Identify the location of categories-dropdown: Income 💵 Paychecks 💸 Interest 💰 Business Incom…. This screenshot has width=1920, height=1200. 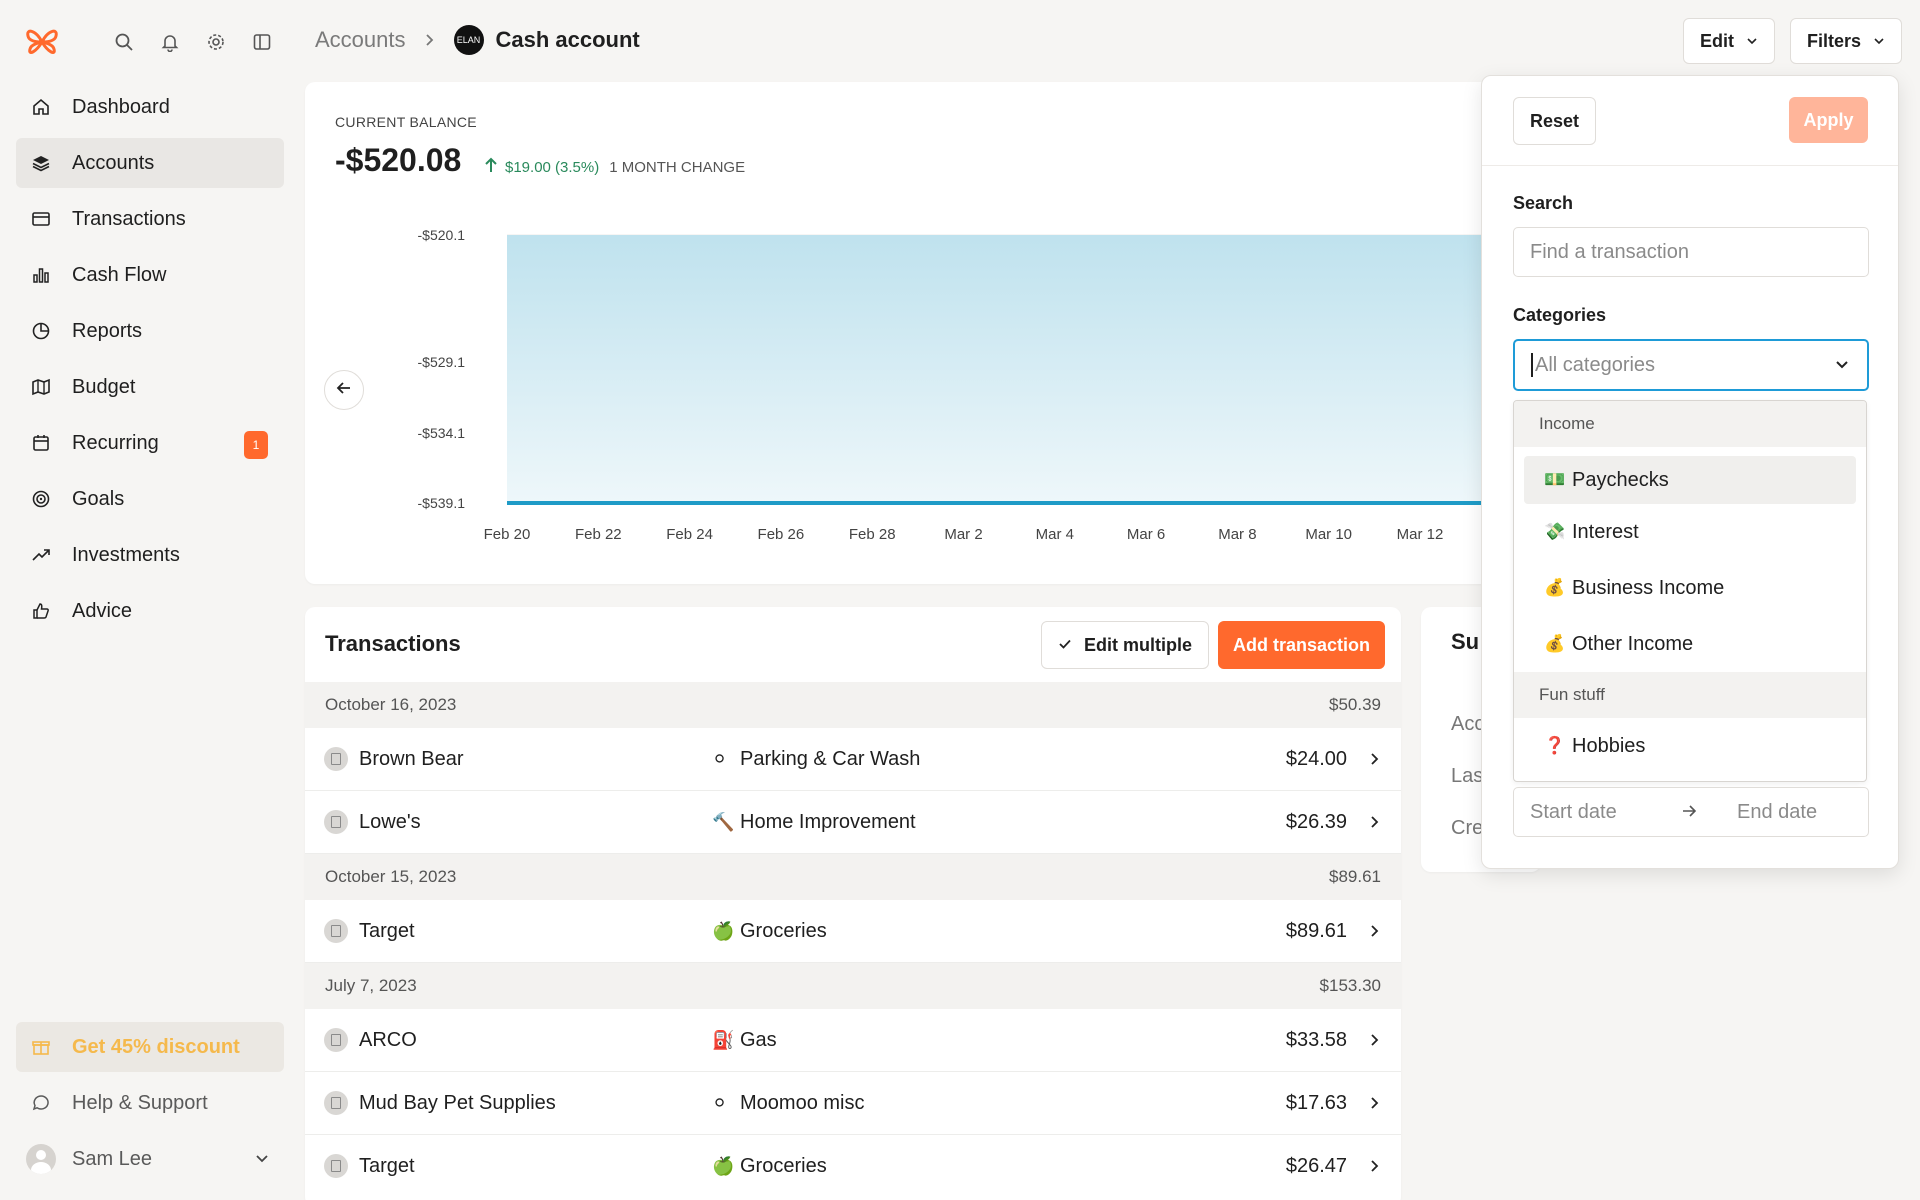
(1690, 591).